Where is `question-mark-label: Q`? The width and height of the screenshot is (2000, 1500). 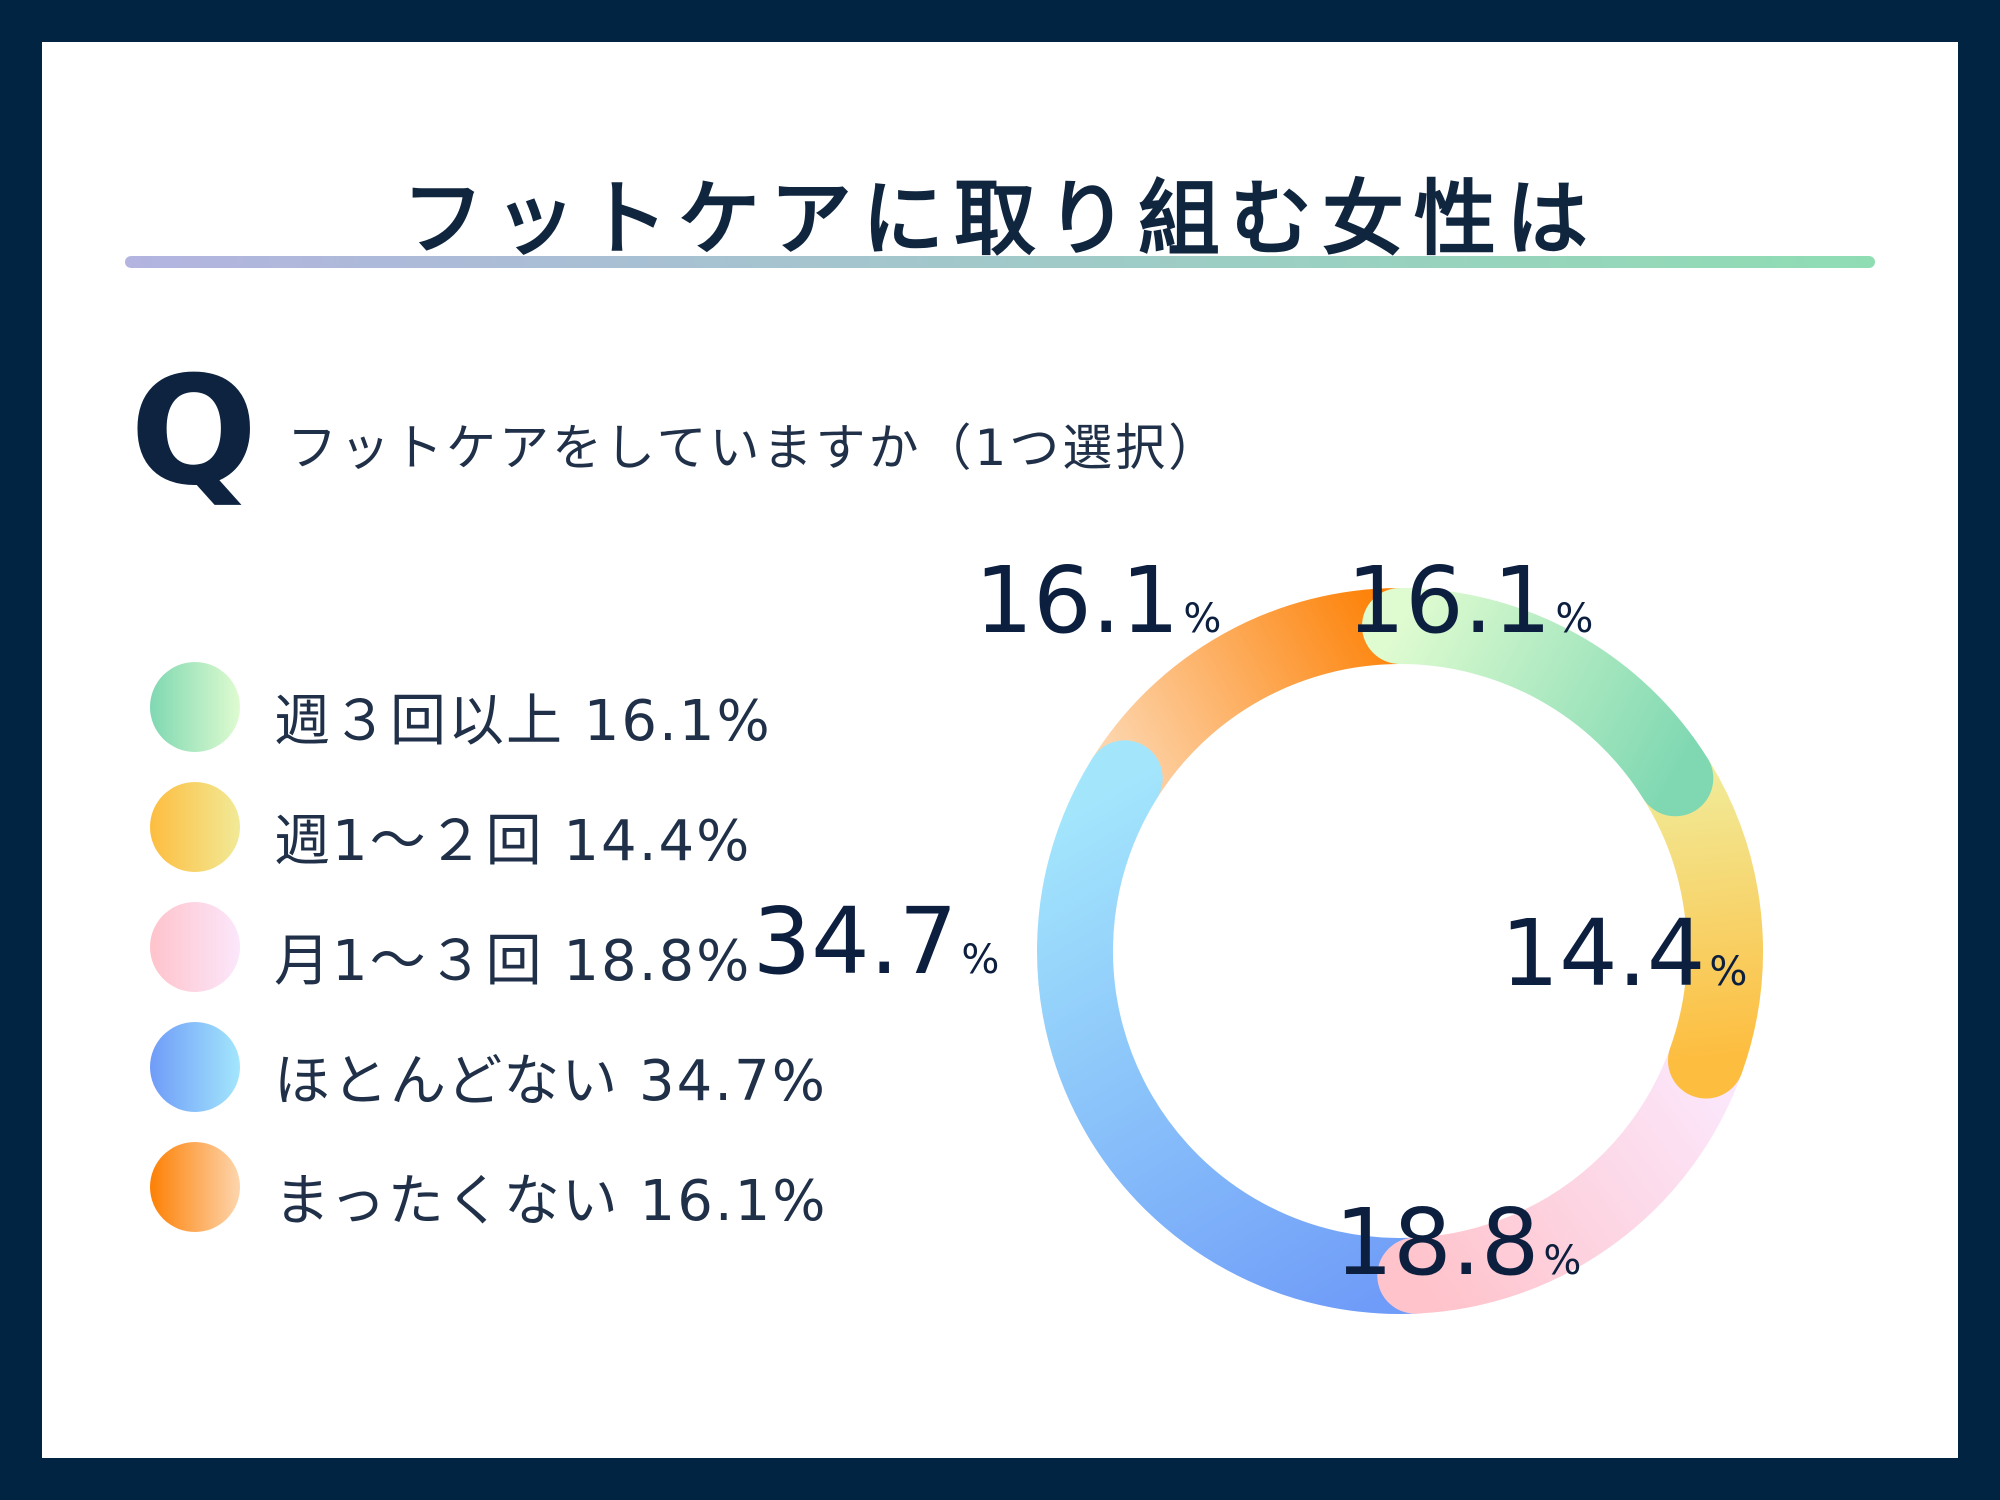
question-mark-label: Q is located at coordinates (194, 432).